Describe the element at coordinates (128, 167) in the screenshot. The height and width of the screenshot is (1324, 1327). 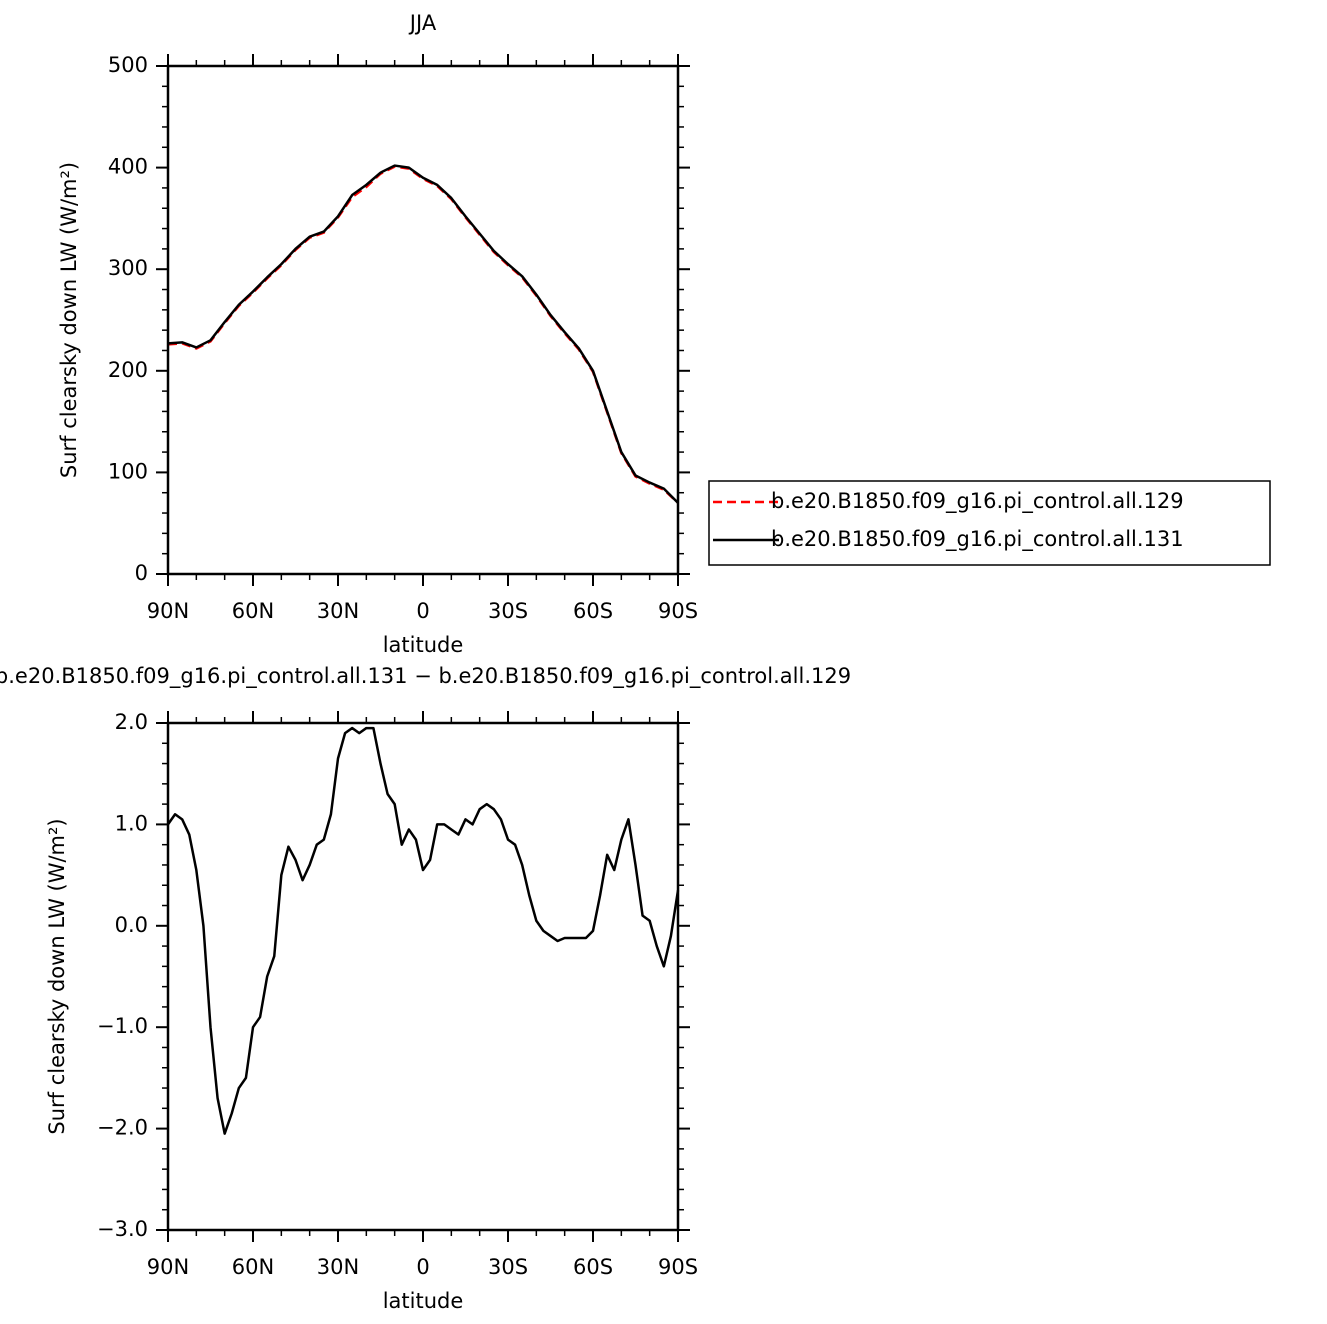
I see `y-tick-label: 400` at that location.